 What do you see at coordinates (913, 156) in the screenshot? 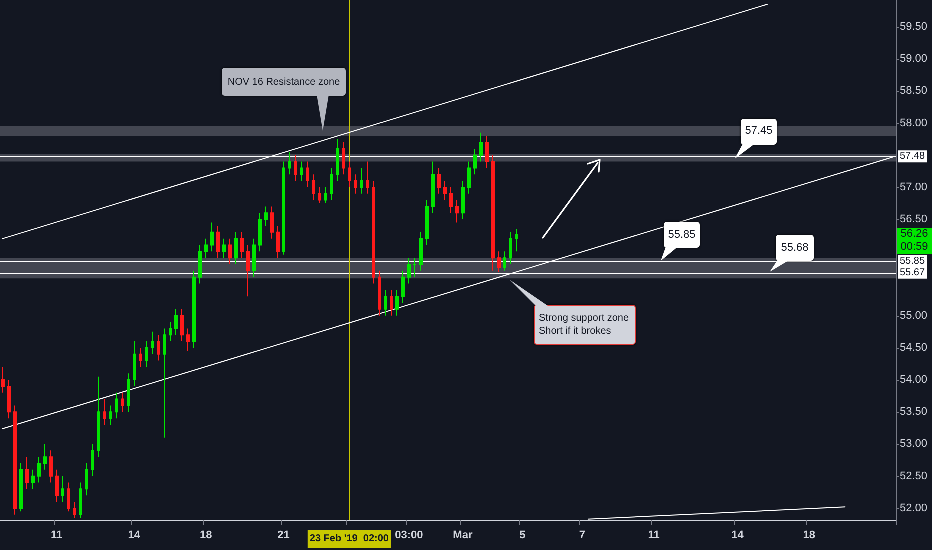
I see `ref-line-label: 57.48` at bounding box center [913, 156].